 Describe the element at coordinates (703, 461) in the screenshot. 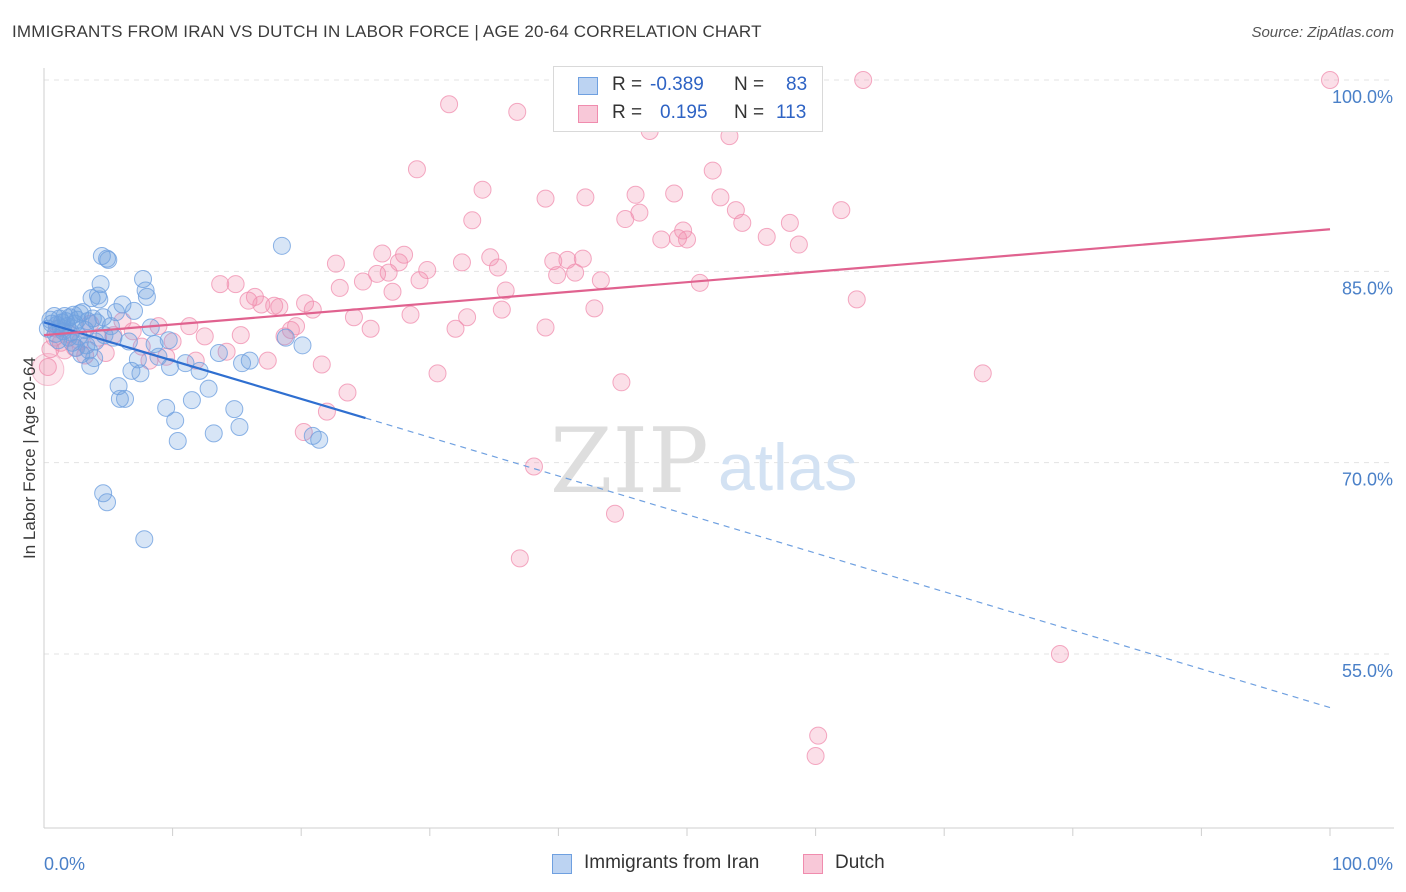

I see `zipatlas-watermark: ZIP atlas` at that location.